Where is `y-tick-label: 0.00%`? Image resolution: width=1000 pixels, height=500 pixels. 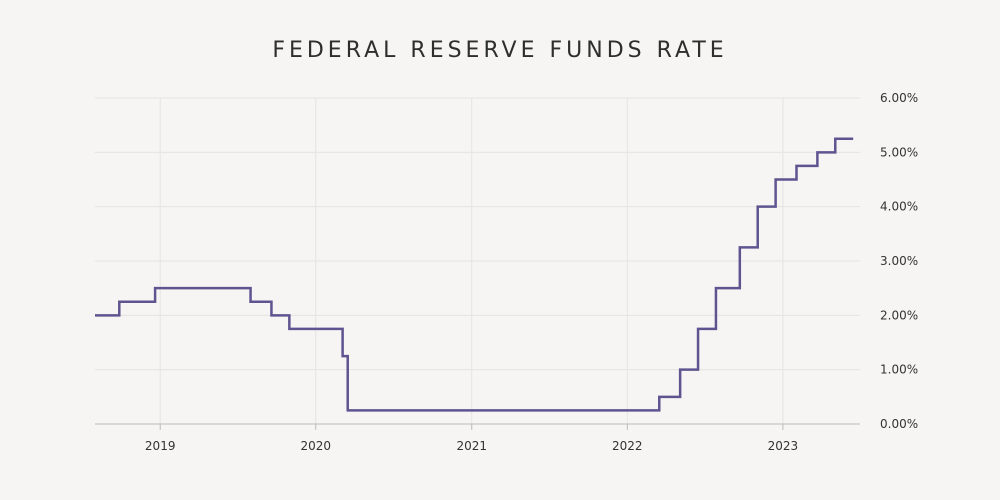
y-tick-label: 0.00% is located at coordinates (899, 424).